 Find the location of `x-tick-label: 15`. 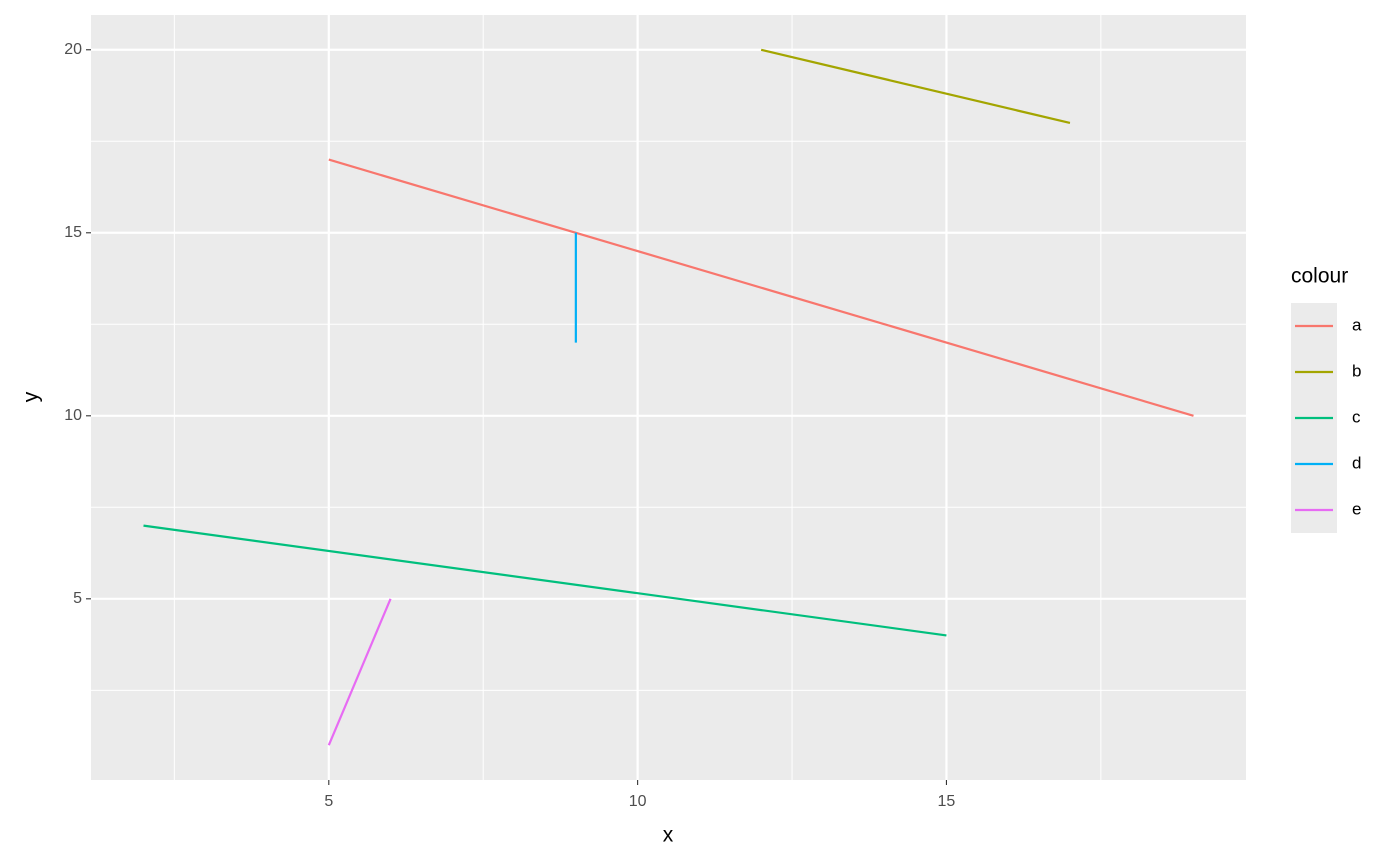

x-tick-label: 15 is located at coordinates (947, 801).